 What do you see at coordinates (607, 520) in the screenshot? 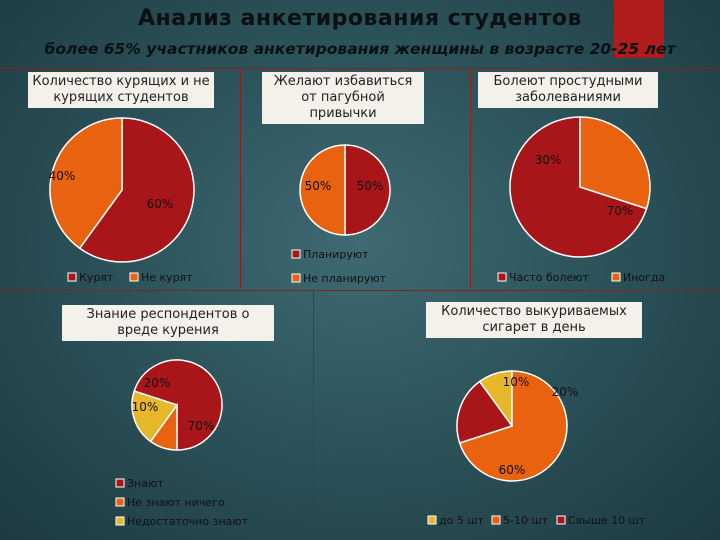
I see `chart-5-legend-label-3: Свыше 10 шт` at bounding box center [607, 520].